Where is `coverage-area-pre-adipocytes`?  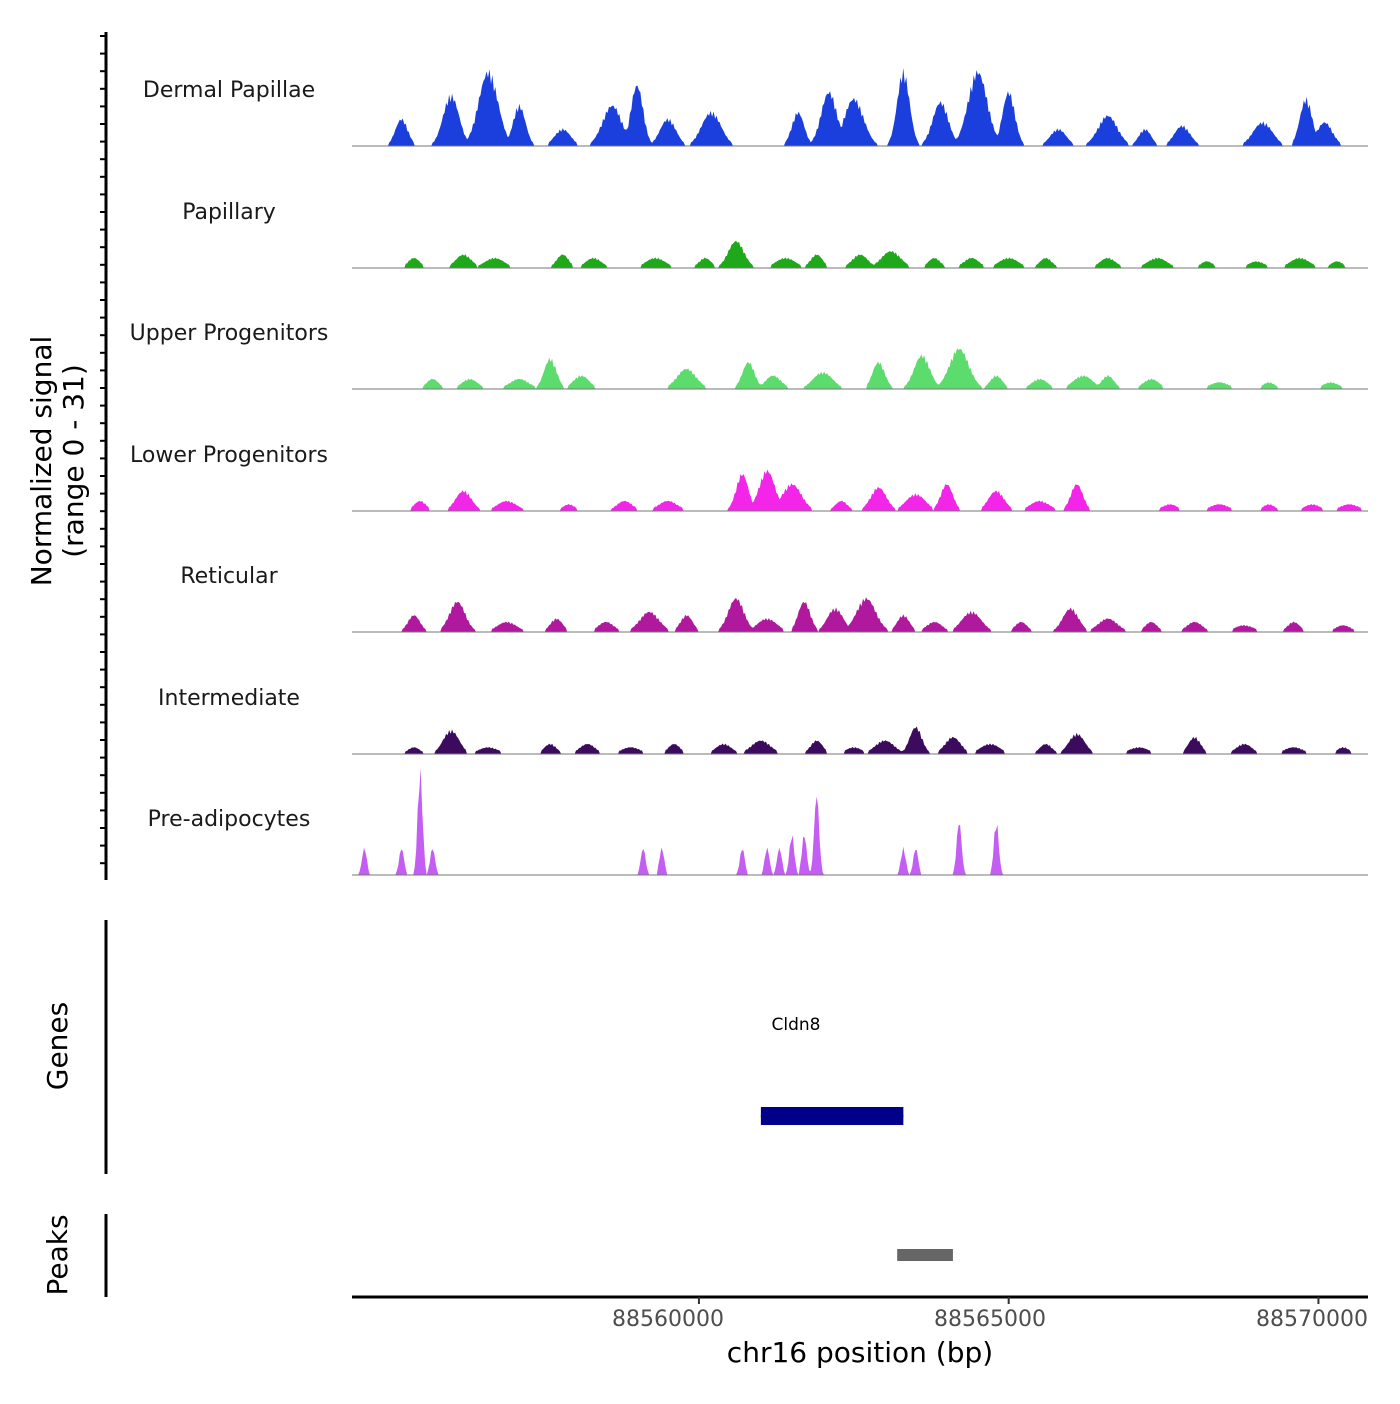 coverage-area-pre-adipocytes is located at coordinates (860, 821).